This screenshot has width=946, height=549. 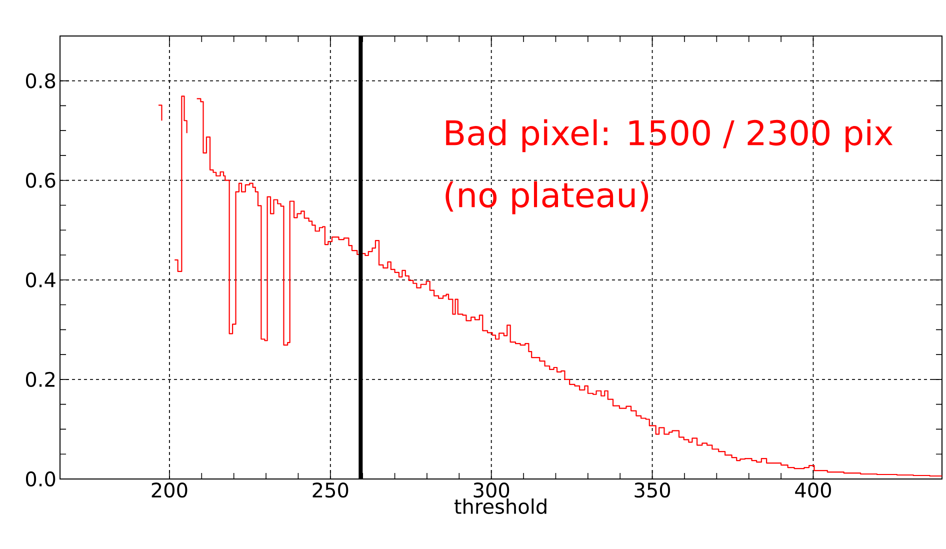 What do you see at coordinates (330, 490) in the screenshot?
I see `x-tick-label: 250` at bounding box center [330, 490].